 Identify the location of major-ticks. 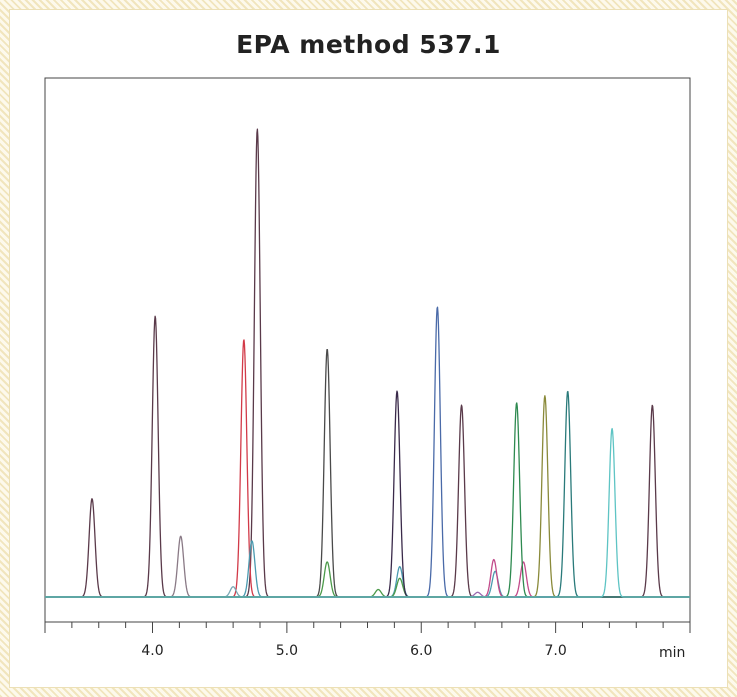
(367, 627).